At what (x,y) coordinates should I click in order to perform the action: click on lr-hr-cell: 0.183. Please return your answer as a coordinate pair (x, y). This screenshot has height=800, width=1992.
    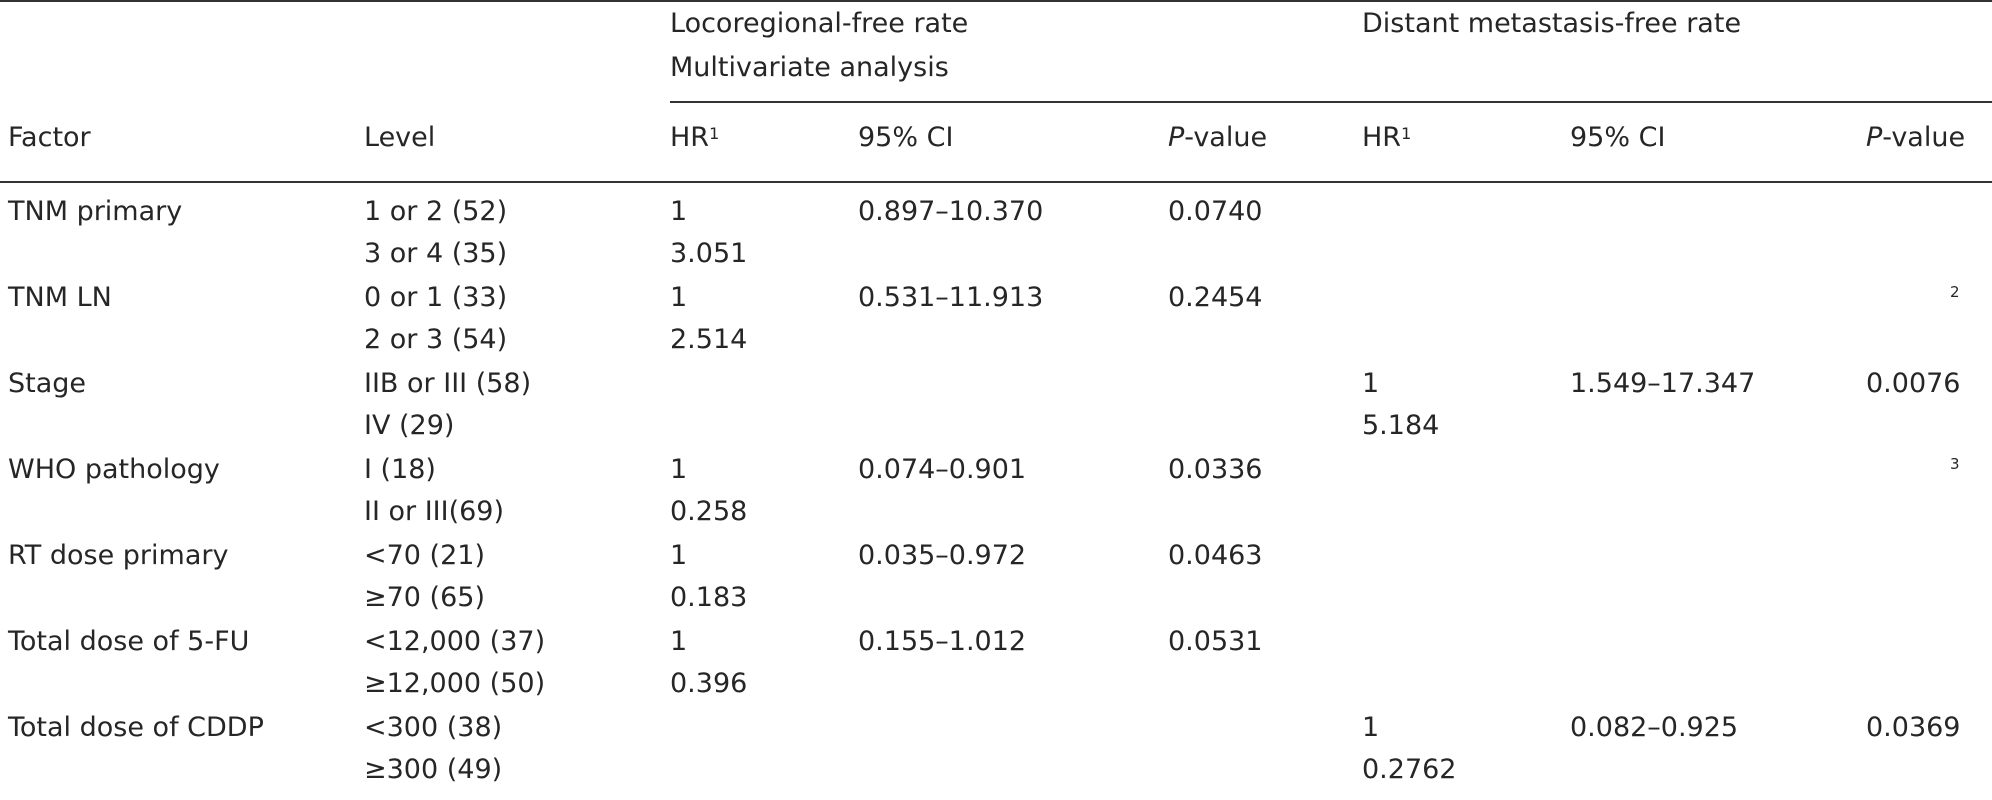
    Looking at the image, I should click on (709, 597).